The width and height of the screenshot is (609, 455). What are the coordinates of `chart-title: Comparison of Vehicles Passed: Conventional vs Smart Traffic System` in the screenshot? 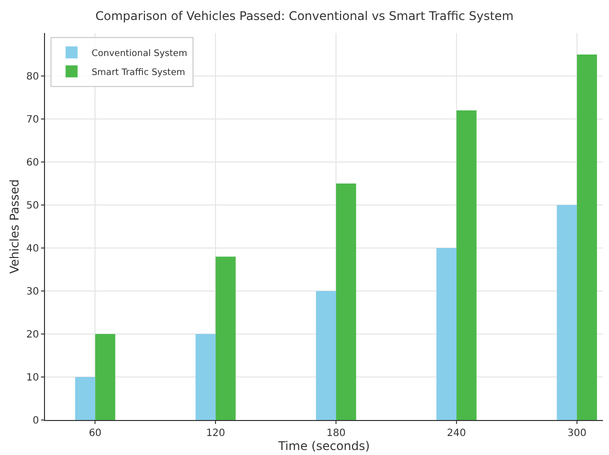 It's located at (304, 15).